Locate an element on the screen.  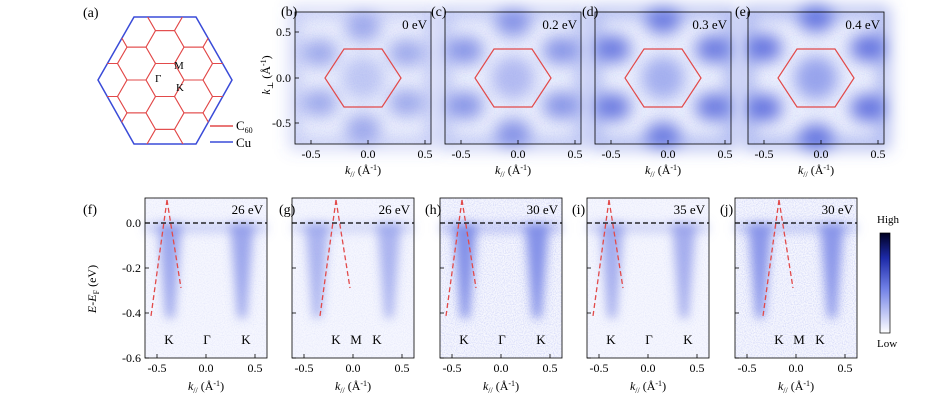
map-panel-1: 0.2 eV (c) -0.5 0.0 0.5 k// (Å-1) is located at coordinates (508, 92).